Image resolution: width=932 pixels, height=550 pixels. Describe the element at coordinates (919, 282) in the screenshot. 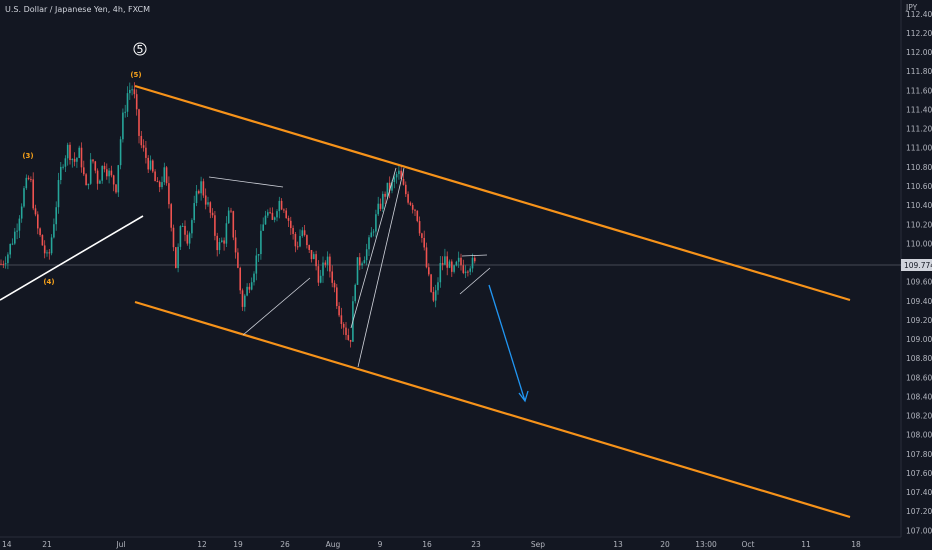

I see `price-tick-label: 109.600` at that location.